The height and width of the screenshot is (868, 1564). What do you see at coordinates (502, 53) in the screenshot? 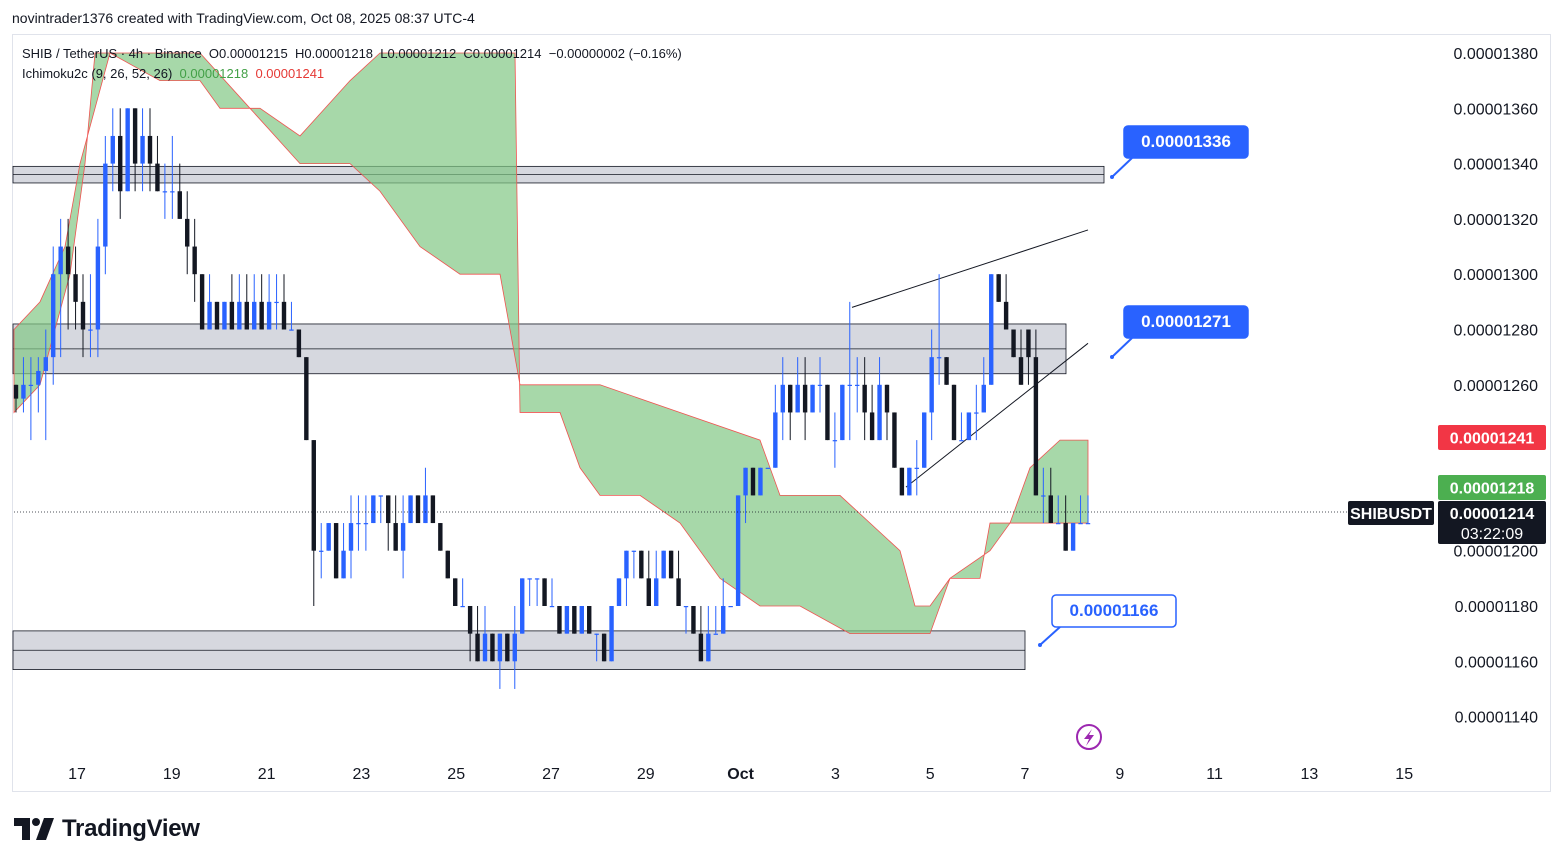
I see `legend-close: C0.00001214` at bounding box center [502, 53].